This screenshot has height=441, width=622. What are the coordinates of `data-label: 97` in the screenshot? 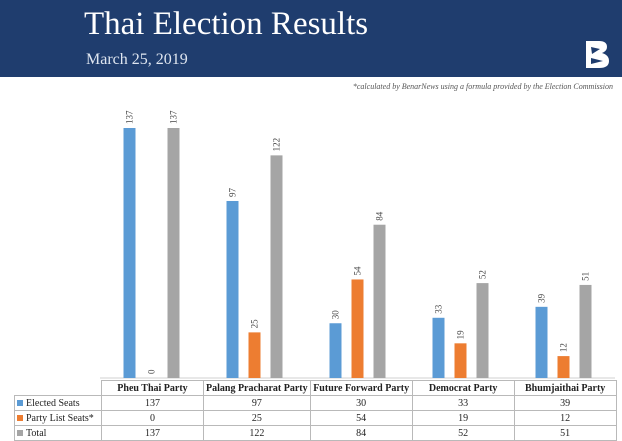 It's located at (233, 192).